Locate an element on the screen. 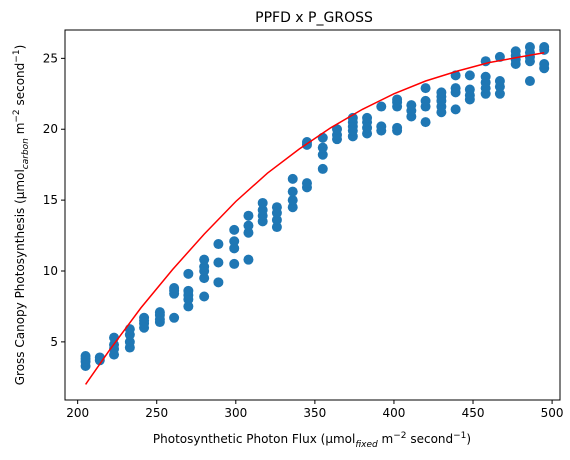 The height and width of the screenshot is (460, 570). y-axis-title-sub: carbon is located at coordinates (26, 153).